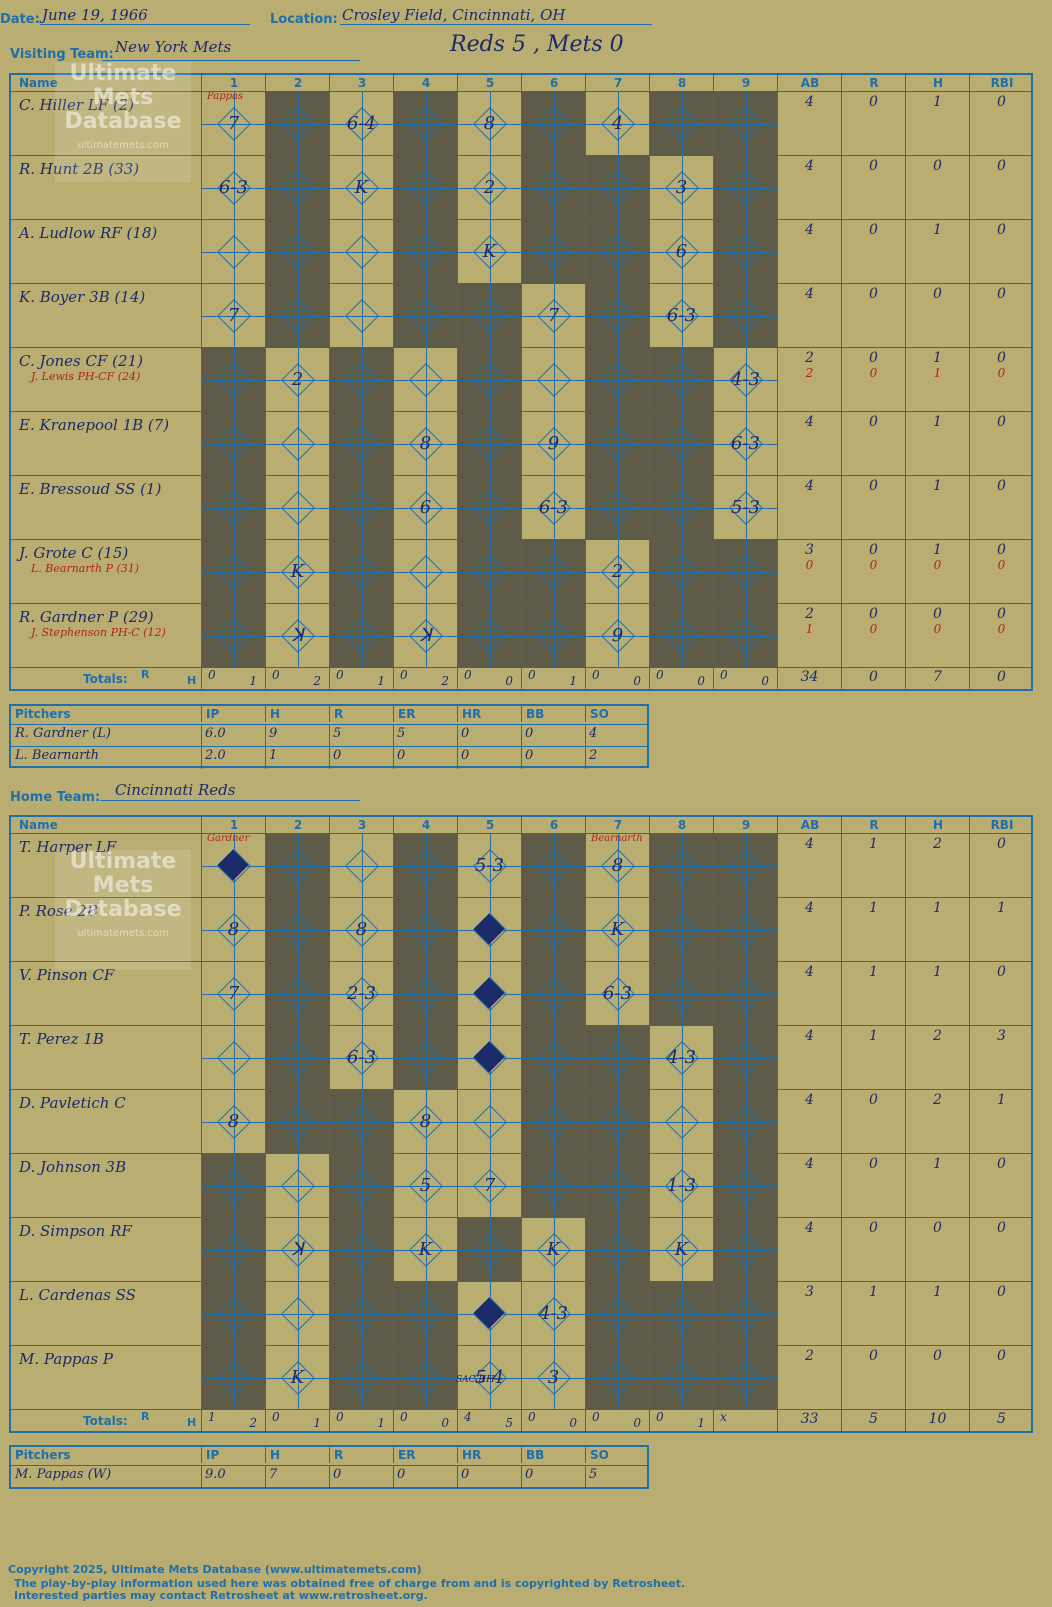 The width and height of the screenshot is (1052, 1607). What do you see at coordinates (873, 316) in the screenshot?
I see `visitors-stat-cell: 0` at bounding box center [873, 316].